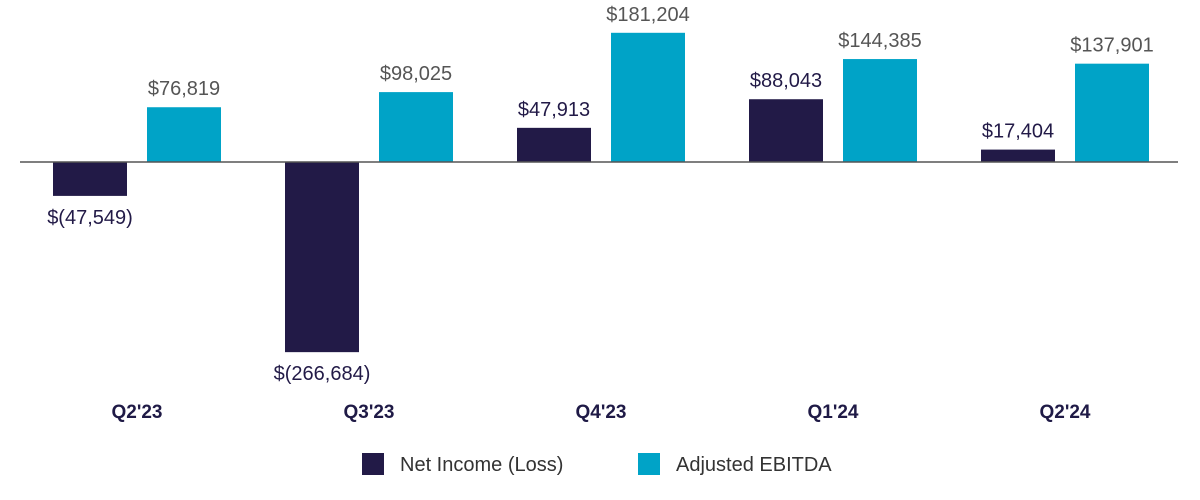  Describe the element at coordinates (754, 465) in the screenshot. I see `legend-label-adjusted-ebitda: Adjusted EBITDA` at that location.